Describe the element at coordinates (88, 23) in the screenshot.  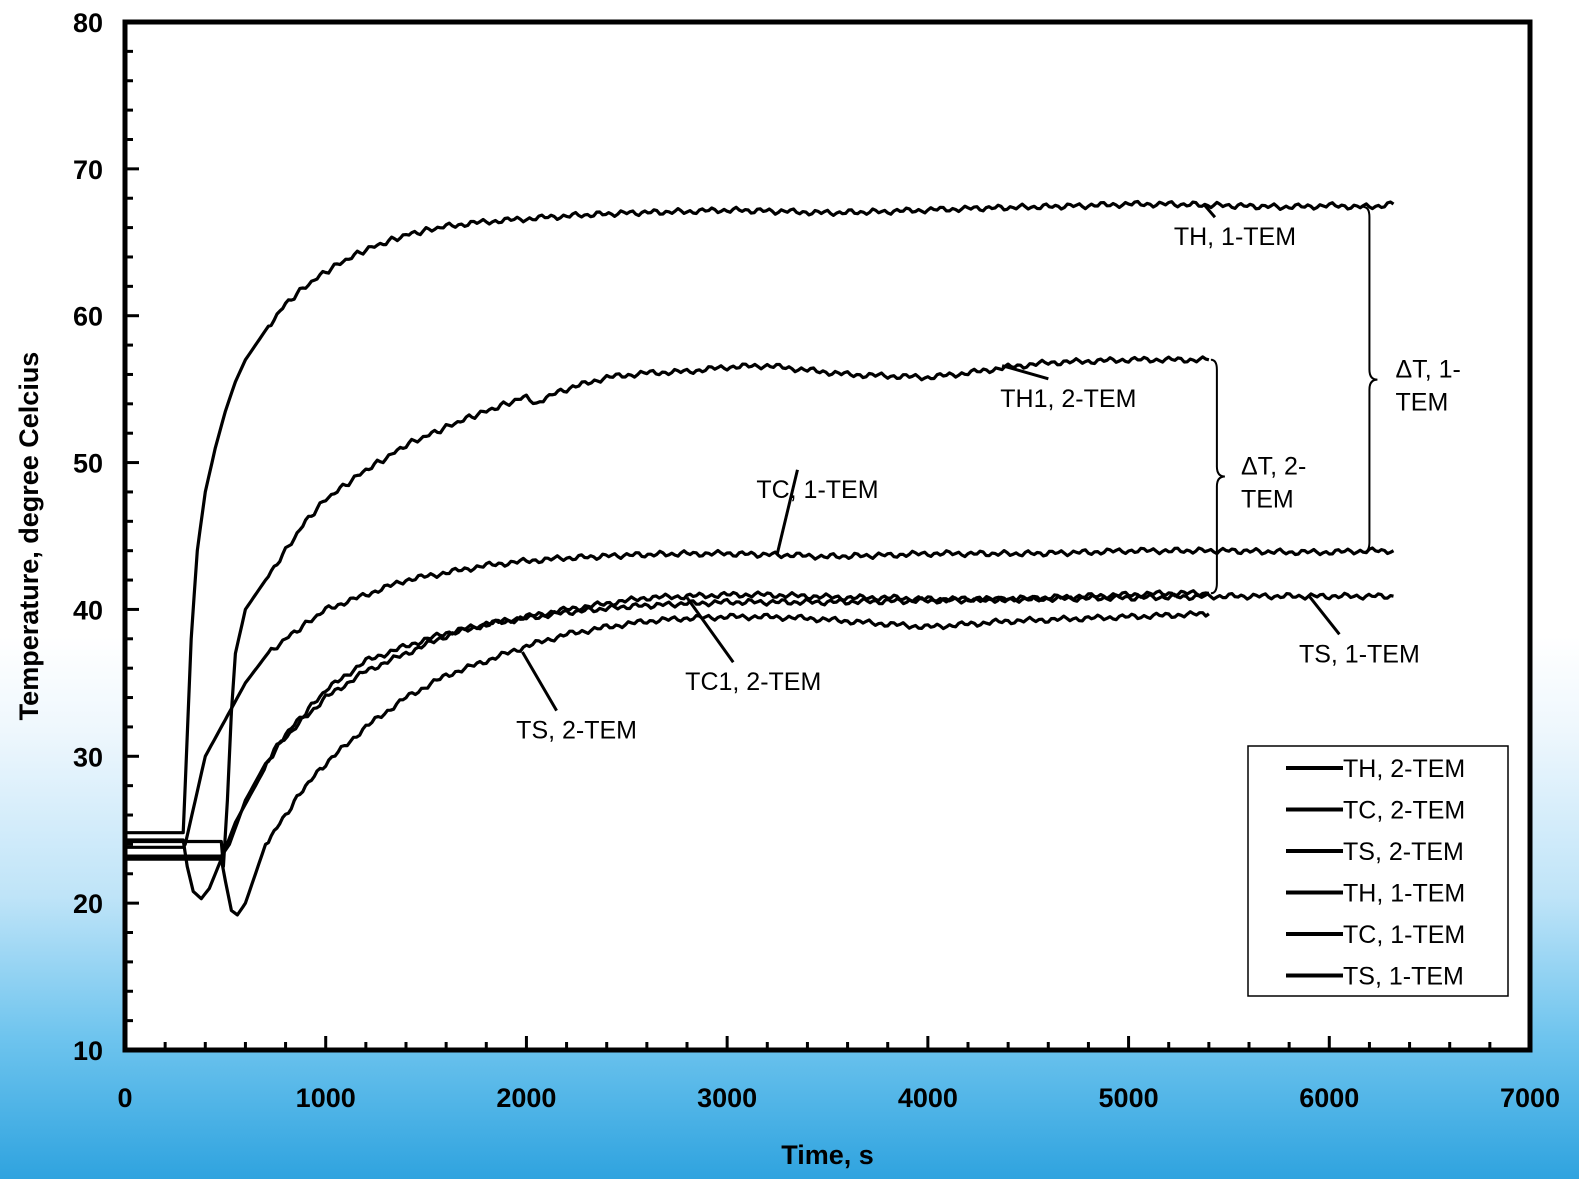
I see `y-tick-label: 80` at that location.